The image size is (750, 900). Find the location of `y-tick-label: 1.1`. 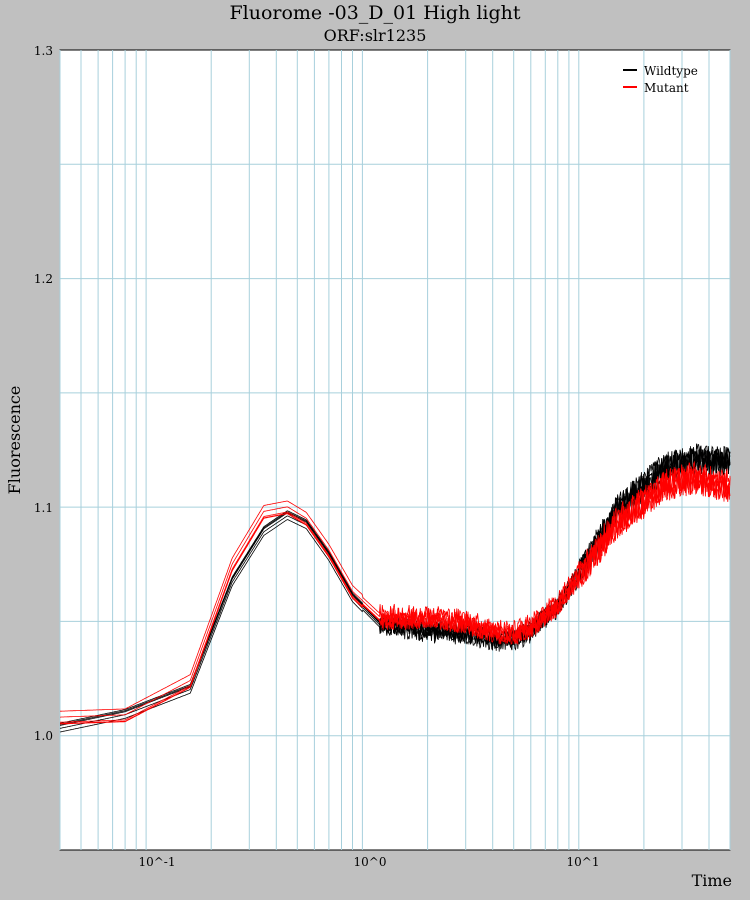

y-tick-label: 1.1 is located at coordinates (43, 508).